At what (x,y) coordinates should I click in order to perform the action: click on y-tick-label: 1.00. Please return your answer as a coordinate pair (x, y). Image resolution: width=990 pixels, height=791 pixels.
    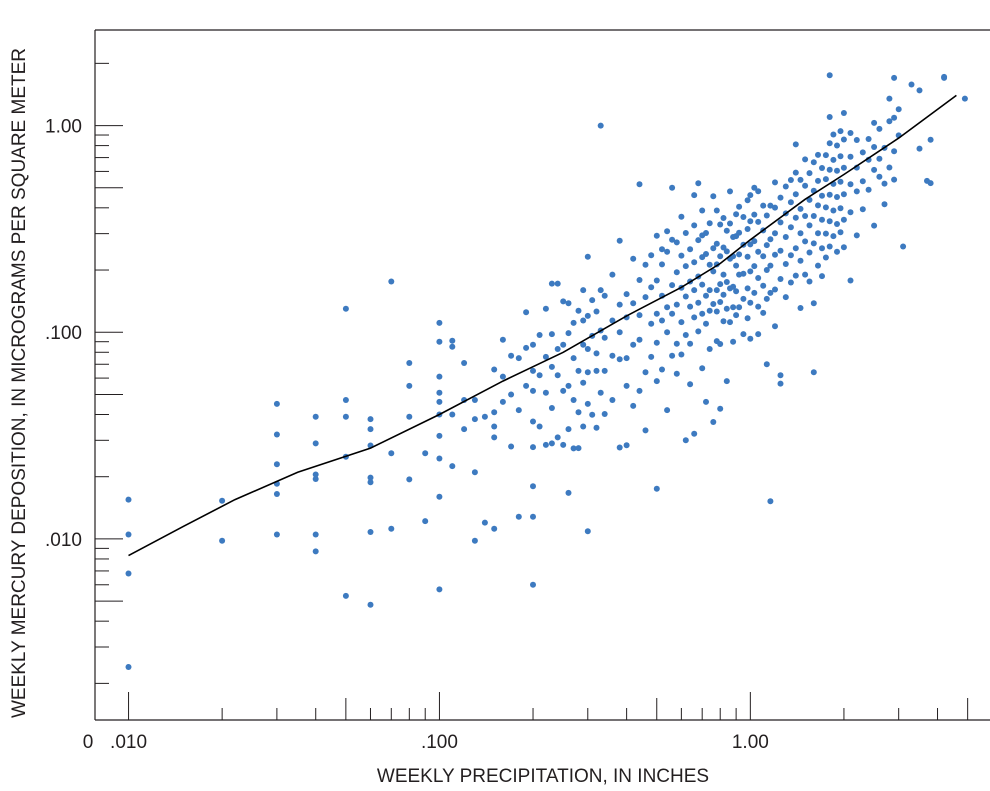
    Looking at the image, I should click on (63, 127).